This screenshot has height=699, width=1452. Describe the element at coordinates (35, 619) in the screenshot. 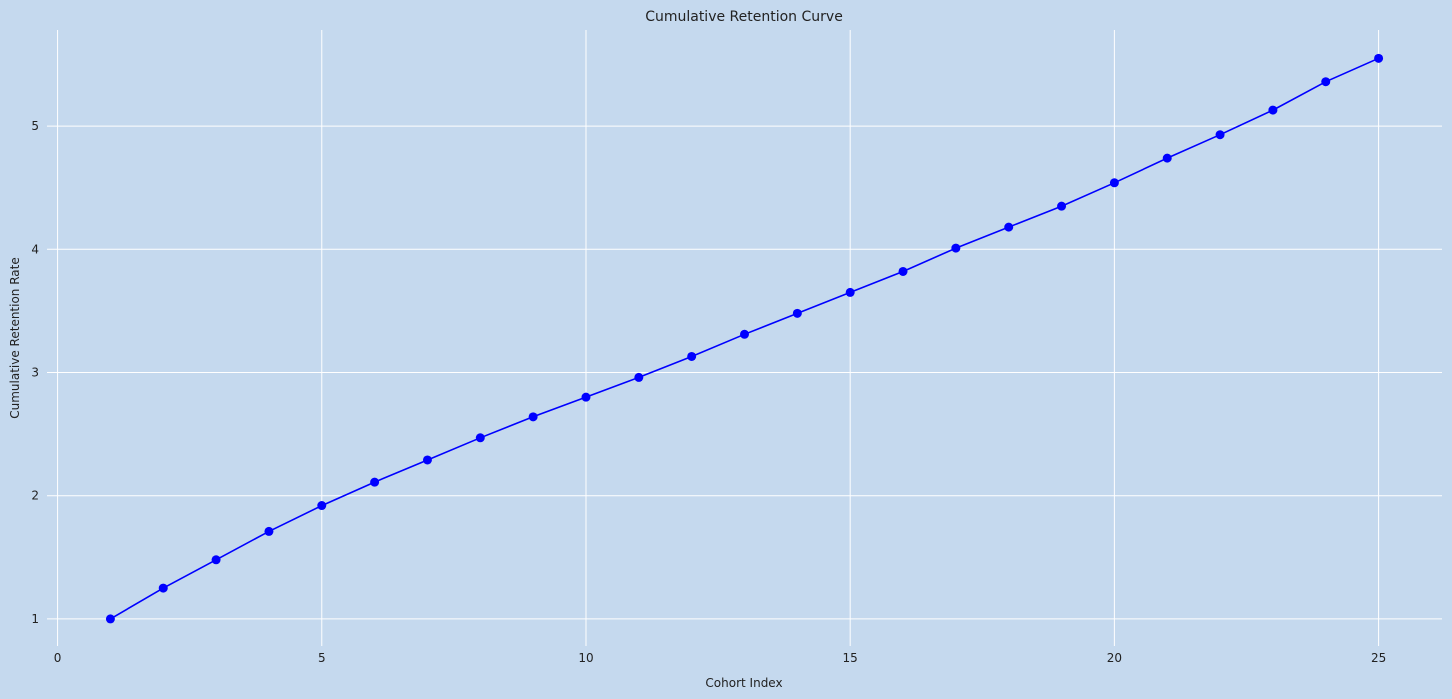

I see `y-tick-label-0: 1` at that location.